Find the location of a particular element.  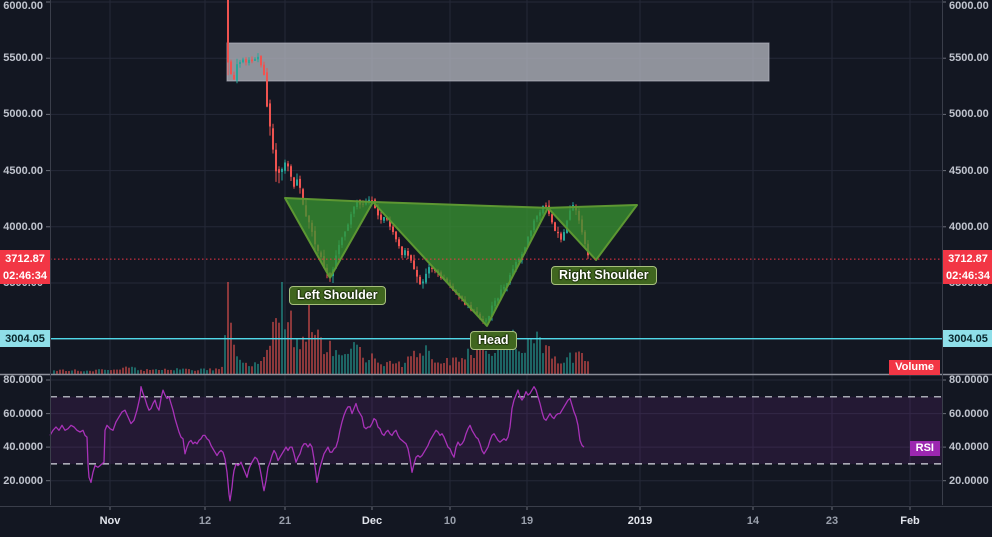

time-tick-label: Nov is located at coordinates (110, 521).